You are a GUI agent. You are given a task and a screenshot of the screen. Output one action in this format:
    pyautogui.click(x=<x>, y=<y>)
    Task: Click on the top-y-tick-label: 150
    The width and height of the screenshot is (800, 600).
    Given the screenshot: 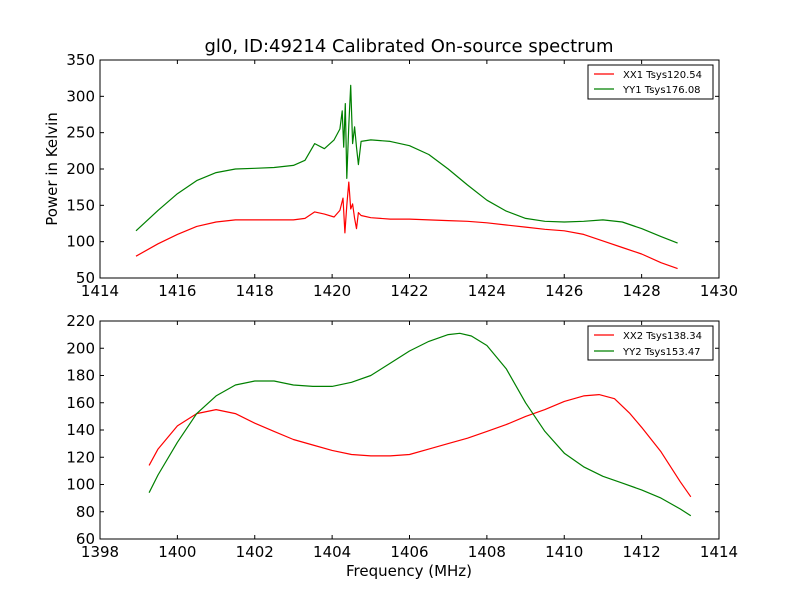 What is the action you would take?
    pyautogui.click(x=80, y=205)
    